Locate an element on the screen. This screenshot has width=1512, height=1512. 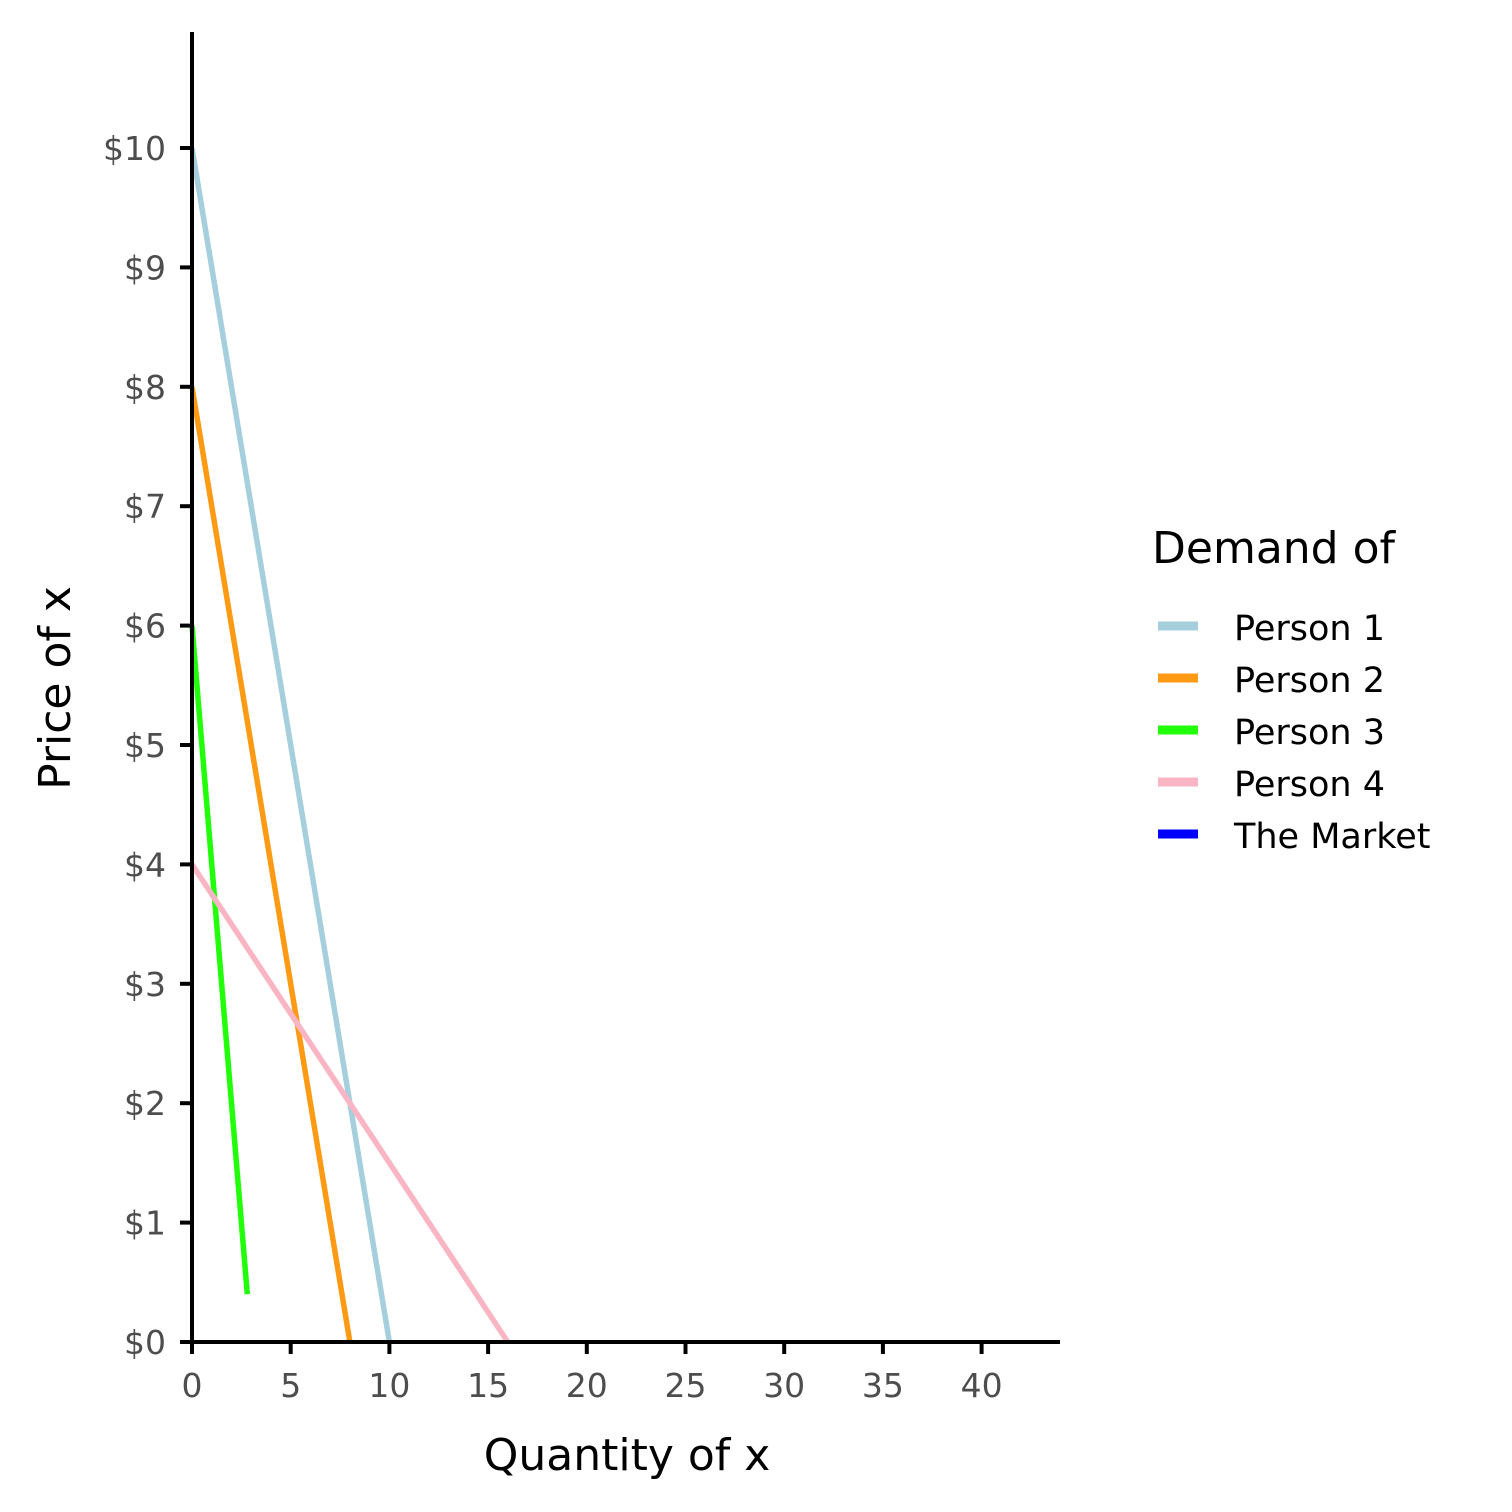
legend-label: Person 3 is located at coordinates (1309, 733).